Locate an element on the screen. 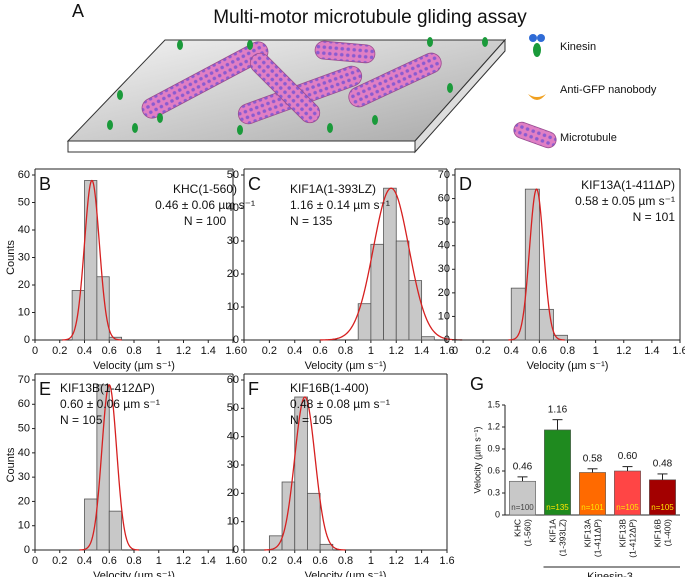 The height and width of the screenshot is (582, 685). y-tick-label: 0.9 is located at coordinates (493, 448).